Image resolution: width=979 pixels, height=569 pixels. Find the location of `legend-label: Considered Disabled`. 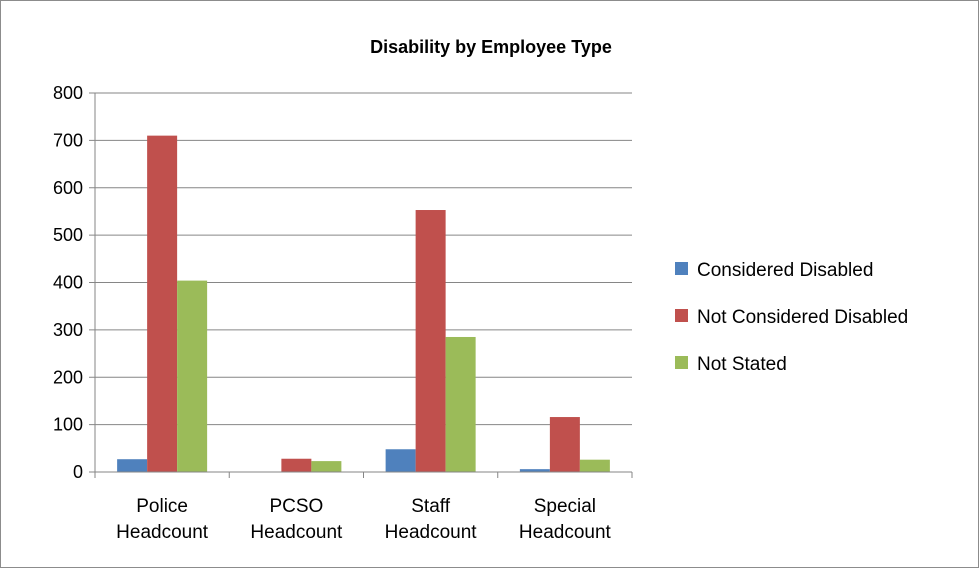

legend-label: Considered Disabled is located at coordinates (785, 270).